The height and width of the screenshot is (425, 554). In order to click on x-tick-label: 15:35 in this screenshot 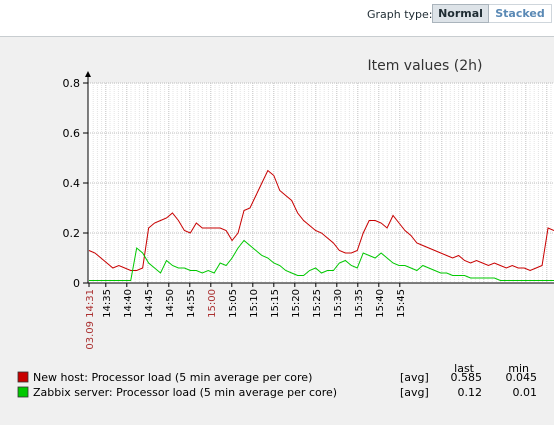, I will do `click(359, 303)`.